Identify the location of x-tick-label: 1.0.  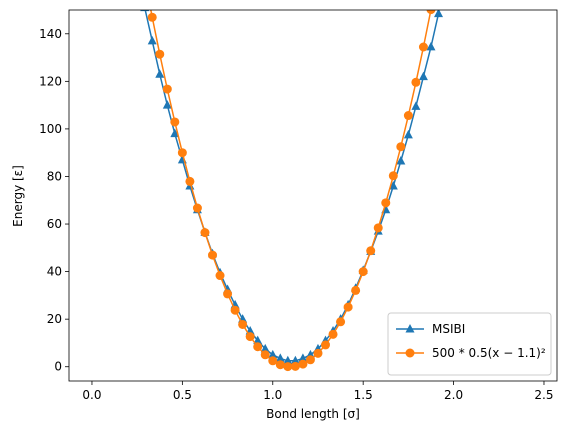
(272, 395).